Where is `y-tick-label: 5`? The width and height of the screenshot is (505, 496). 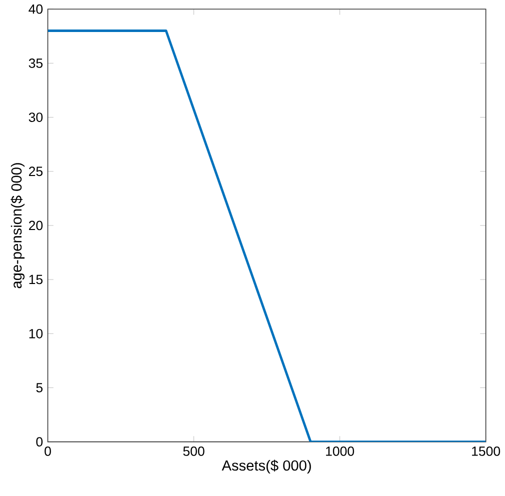
y-tick-label: 5 is located at coordinates (39, 388).